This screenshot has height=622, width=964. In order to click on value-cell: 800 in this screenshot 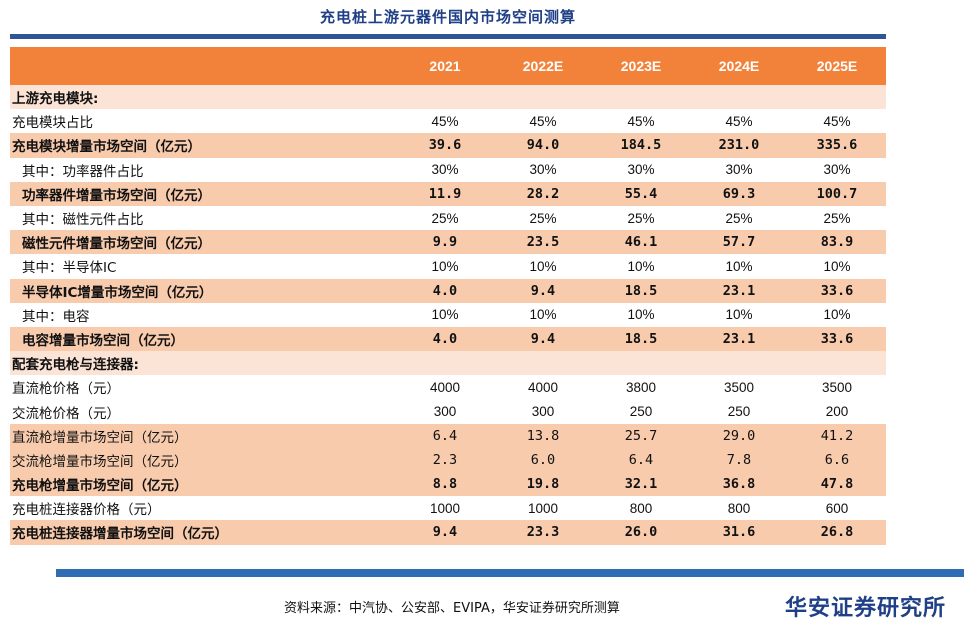, I will do `click(641, 508)`.